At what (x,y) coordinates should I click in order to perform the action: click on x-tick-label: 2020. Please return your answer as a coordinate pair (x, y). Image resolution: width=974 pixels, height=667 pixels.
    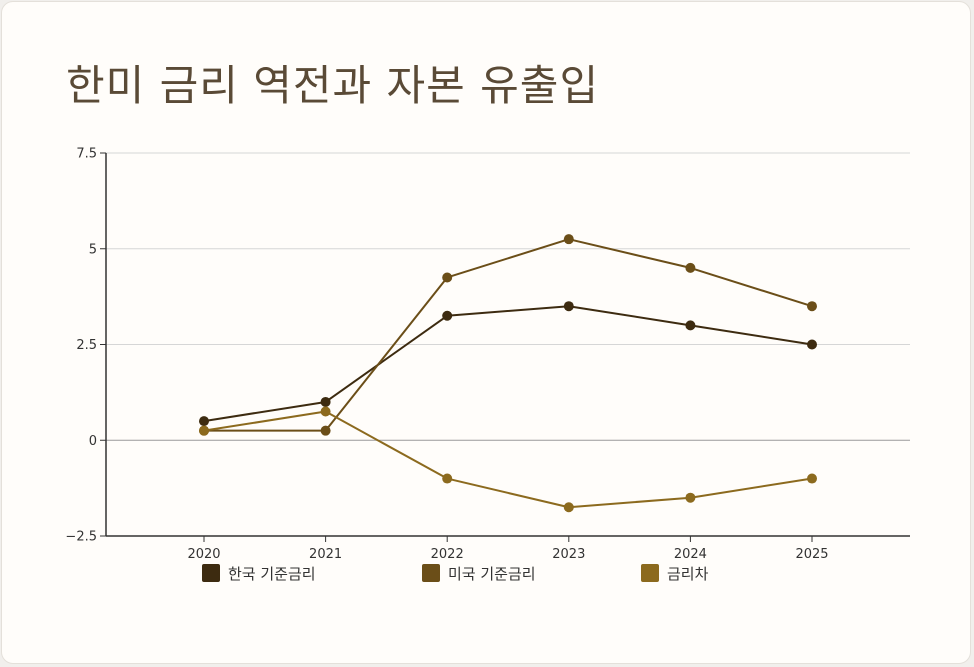
    Looking at the image, I should click on (203, 554).